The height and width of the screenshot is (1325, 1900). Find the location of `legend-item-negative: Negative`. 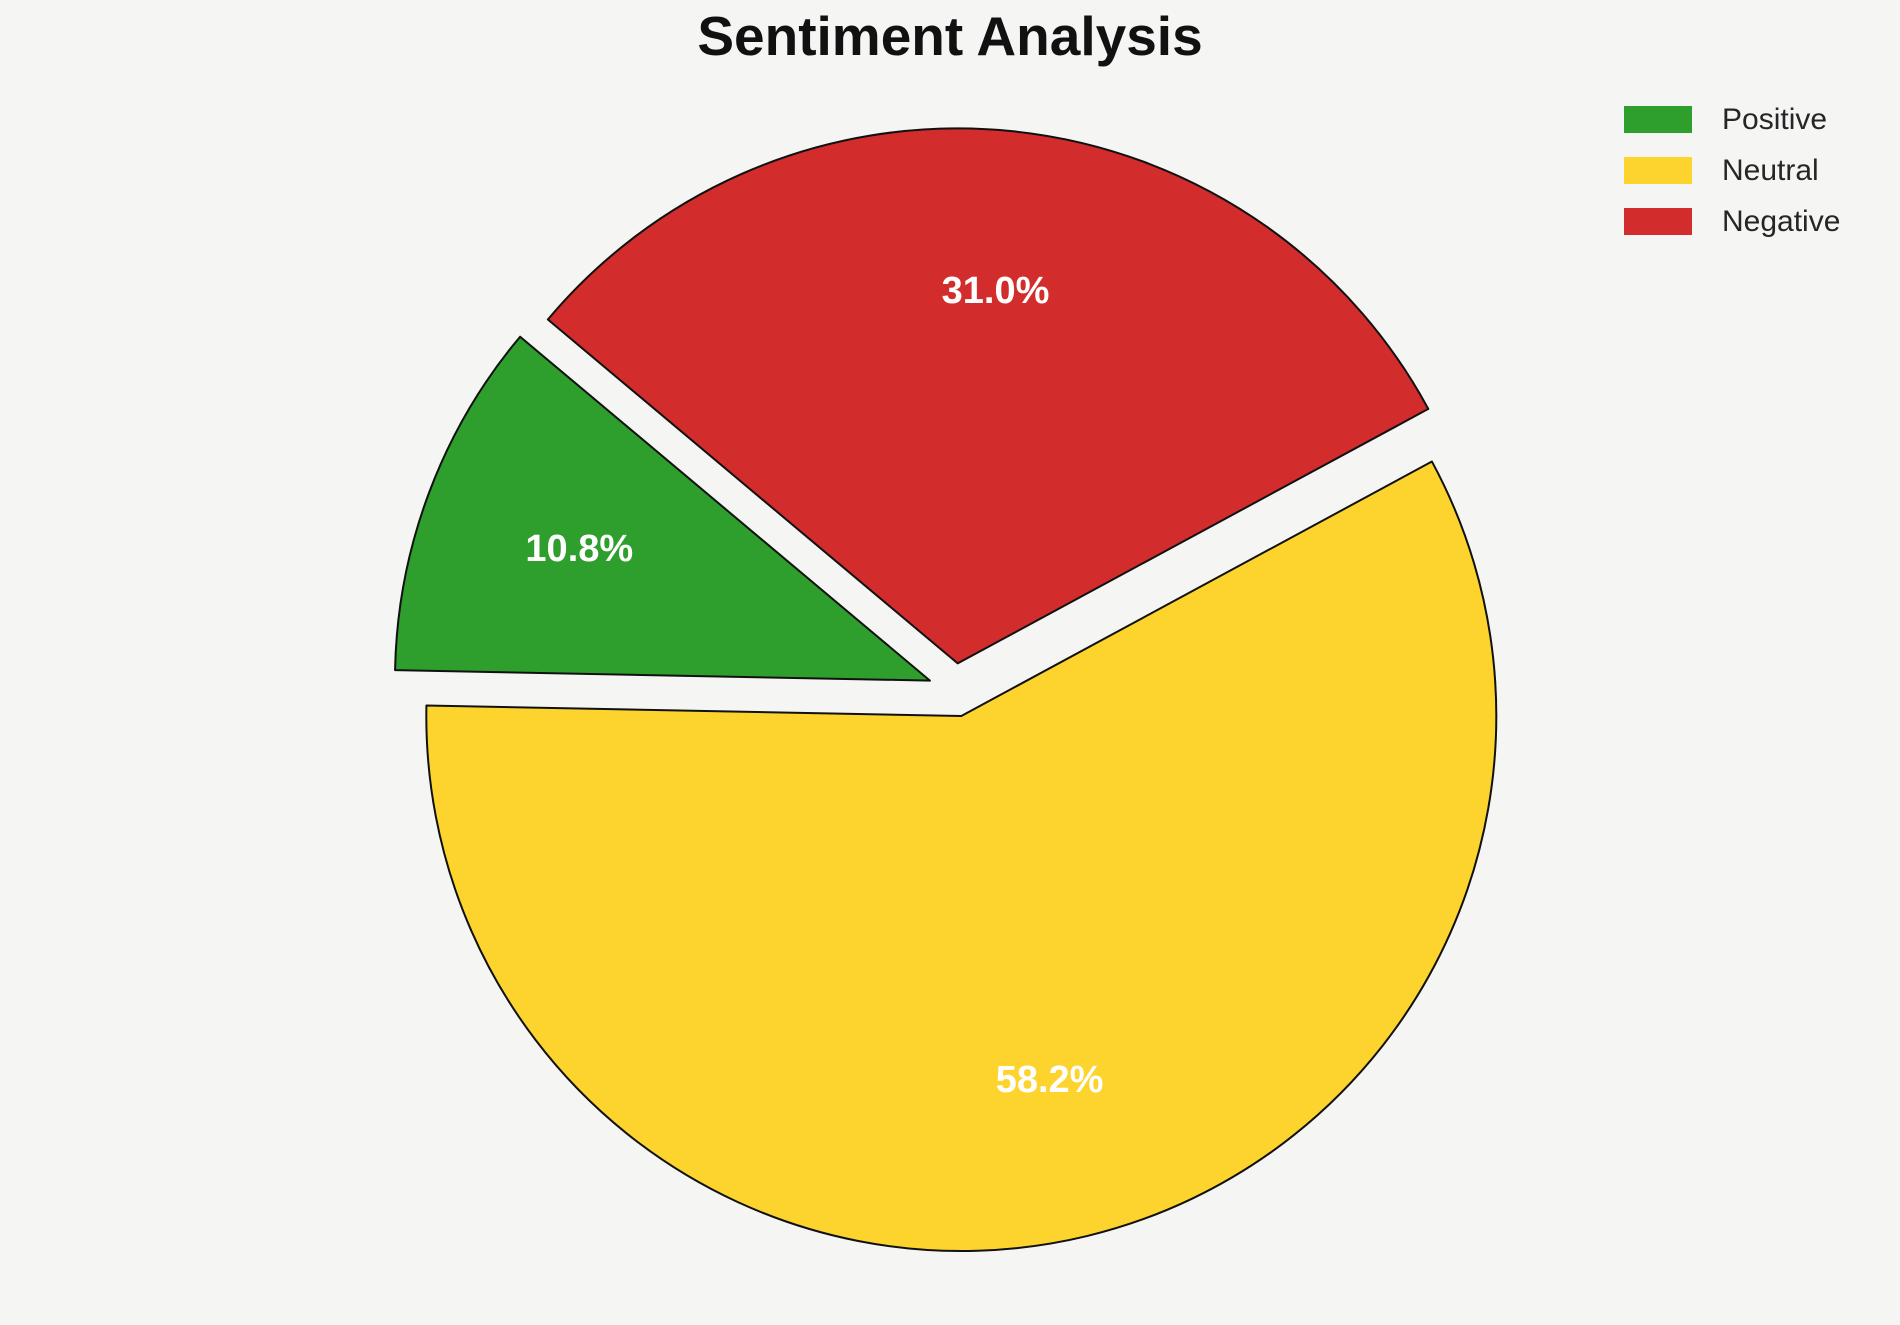

legend-item-negative: Negative is located at coordinates (1732, 221).